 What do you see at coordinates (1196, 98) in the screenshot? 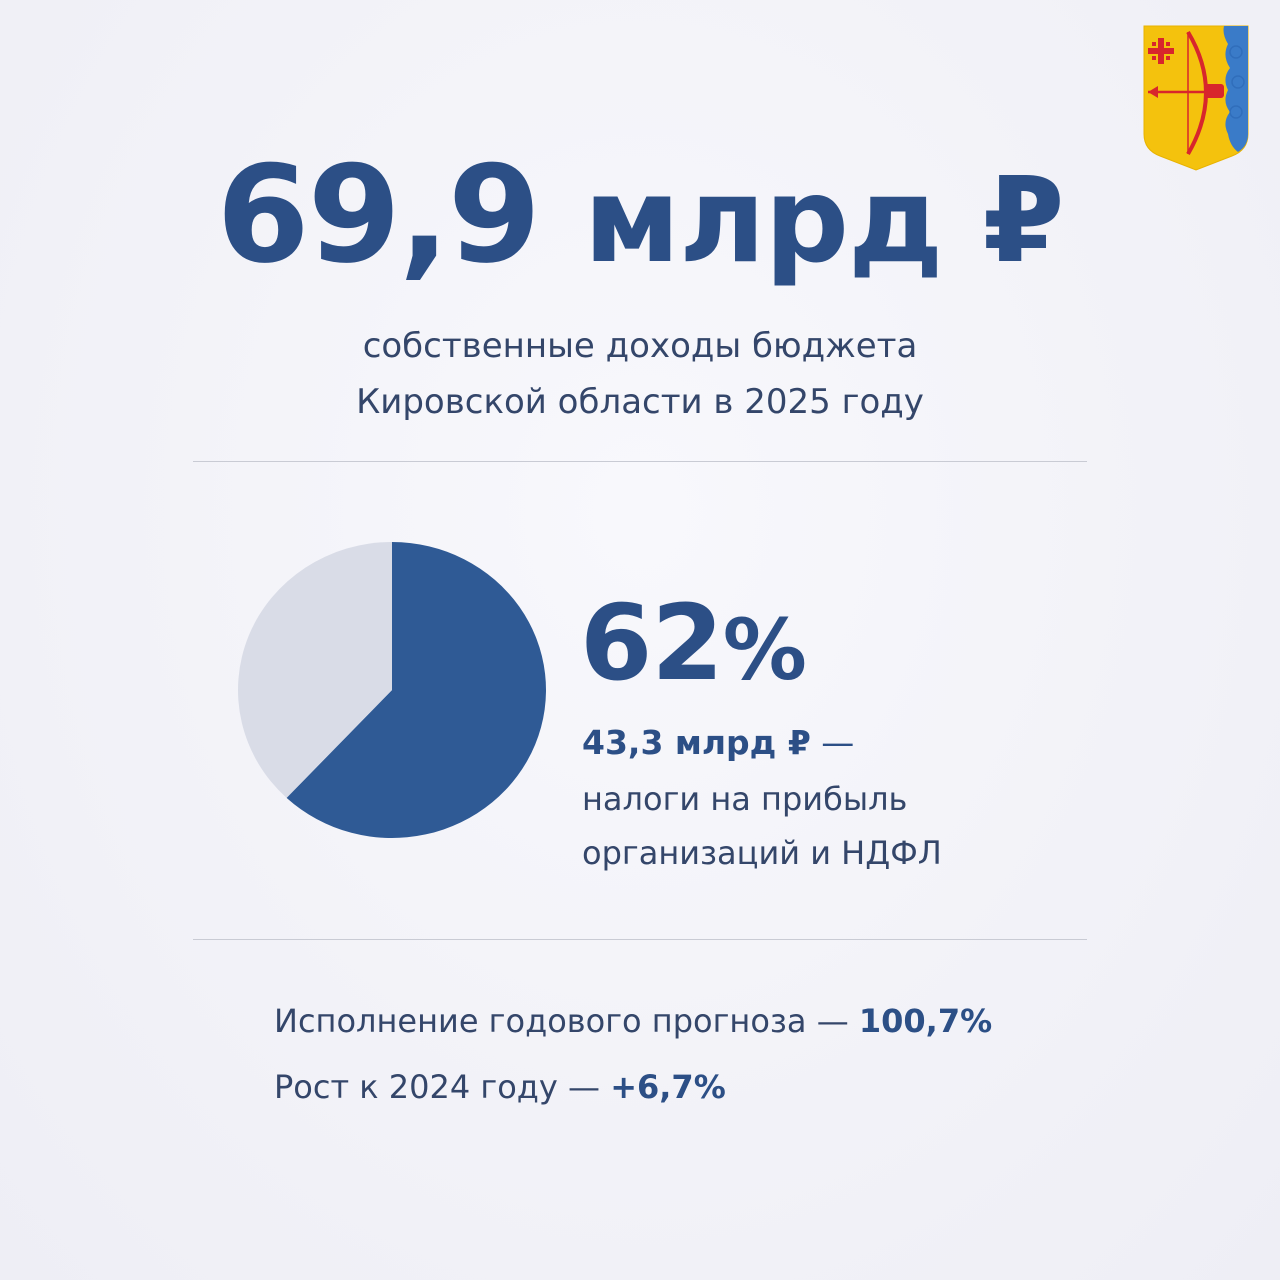
I see `kirov-coat-of-arms-icon` at bounding box center [1196, 98].